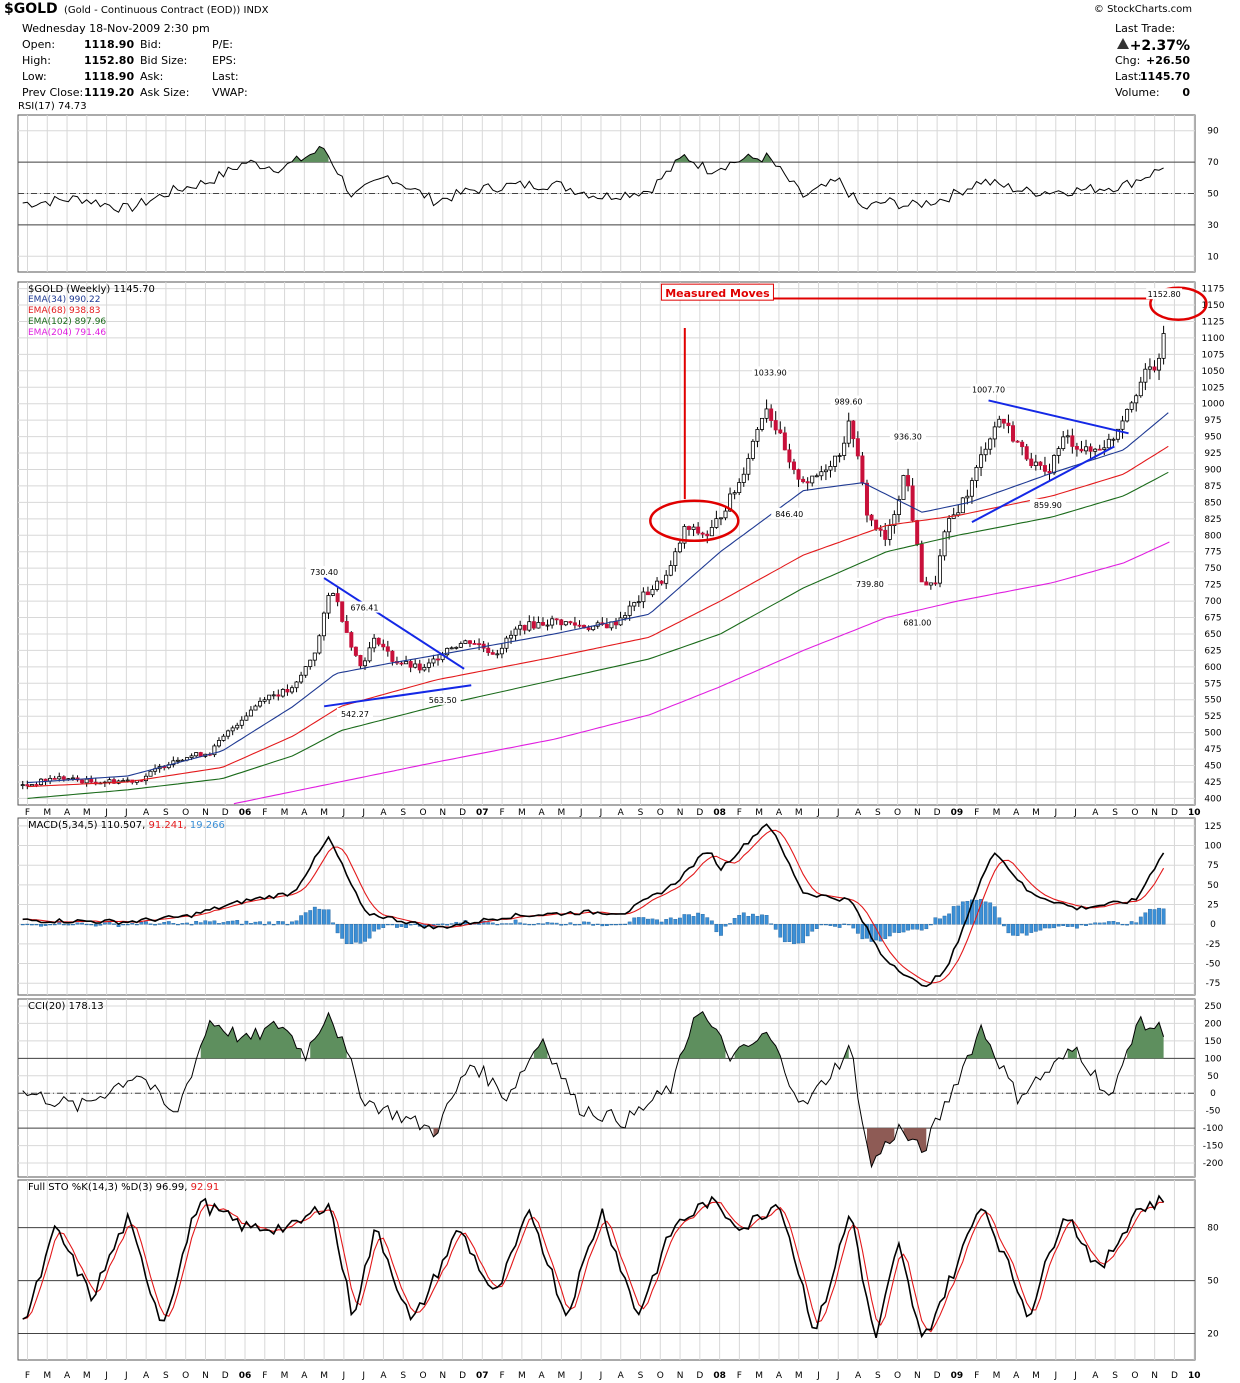  I want to click on consolidation-circle, so click(694, 521).